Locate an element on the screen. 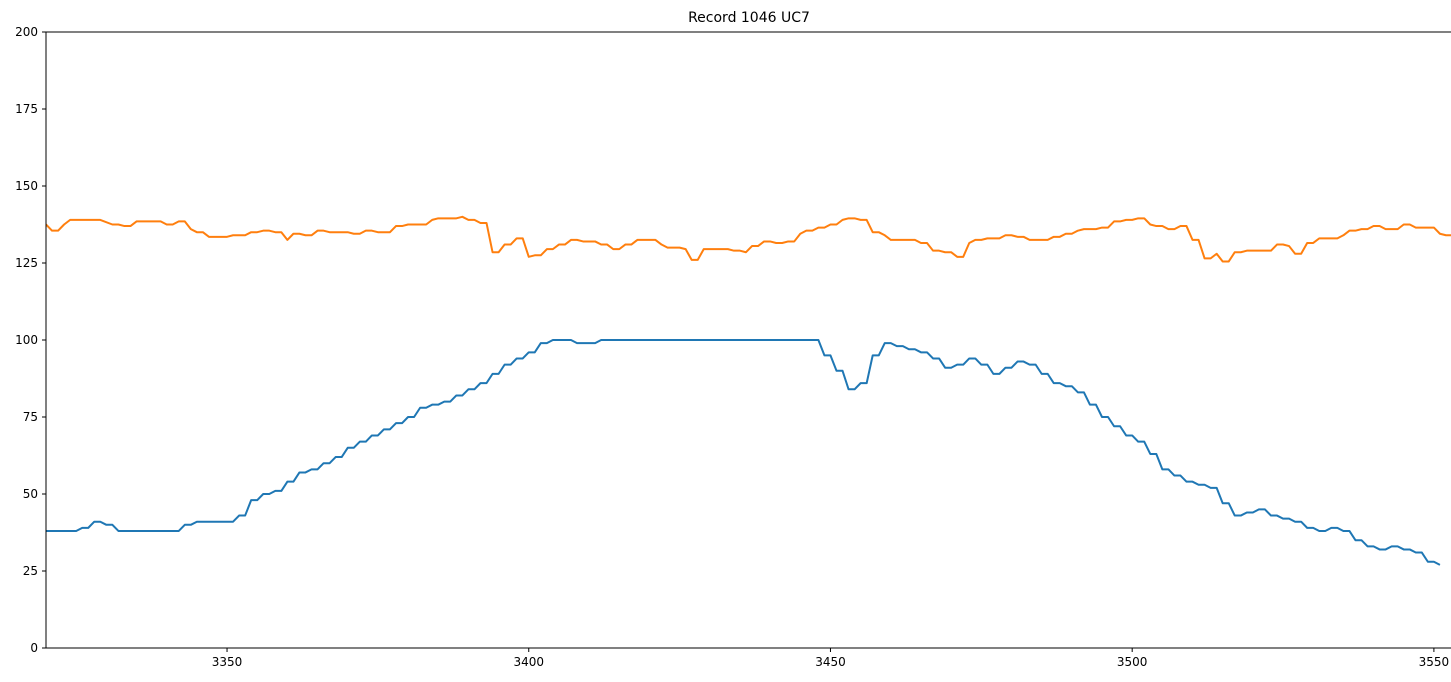 This screenshot has height=682, width=1451. y-tick-label: 0 is located at coordinates (34, 648).